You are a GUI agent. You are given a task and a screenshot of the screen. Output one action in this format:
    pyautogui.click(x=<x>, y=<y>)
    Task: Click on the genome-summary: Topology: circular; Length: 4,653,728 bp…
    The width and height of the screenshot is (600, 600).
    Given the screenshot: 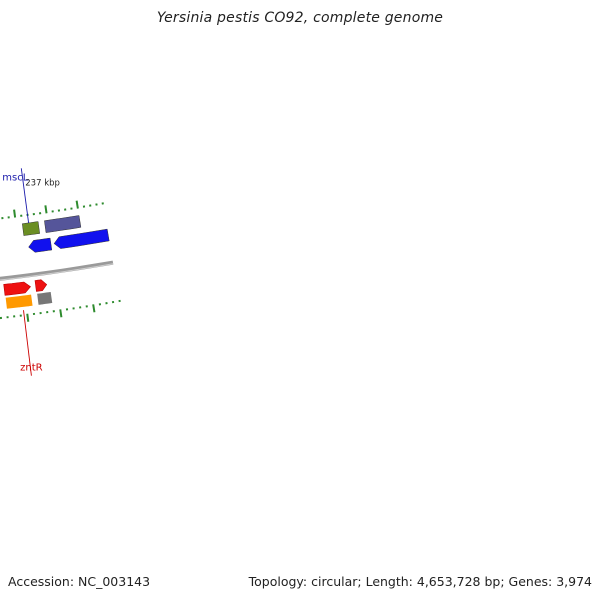 What is the action you would take?
    pyautogui.click(x=420, y=581)
    